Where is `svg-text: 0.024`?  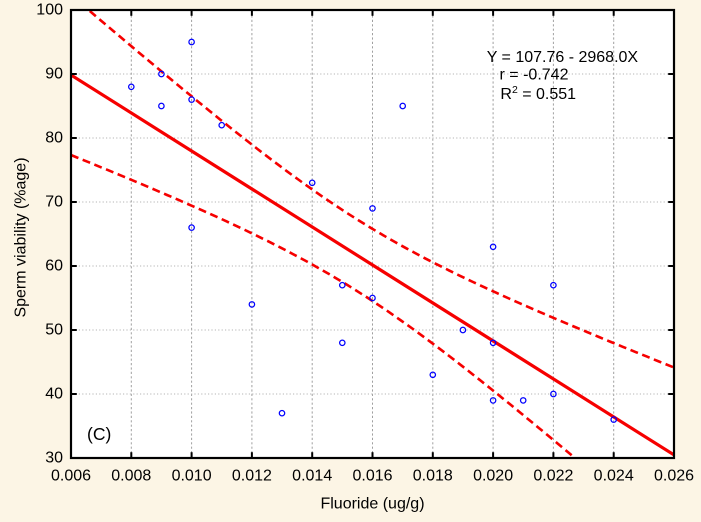
svg-text: 0.024 is located at coordinates (614, 476).